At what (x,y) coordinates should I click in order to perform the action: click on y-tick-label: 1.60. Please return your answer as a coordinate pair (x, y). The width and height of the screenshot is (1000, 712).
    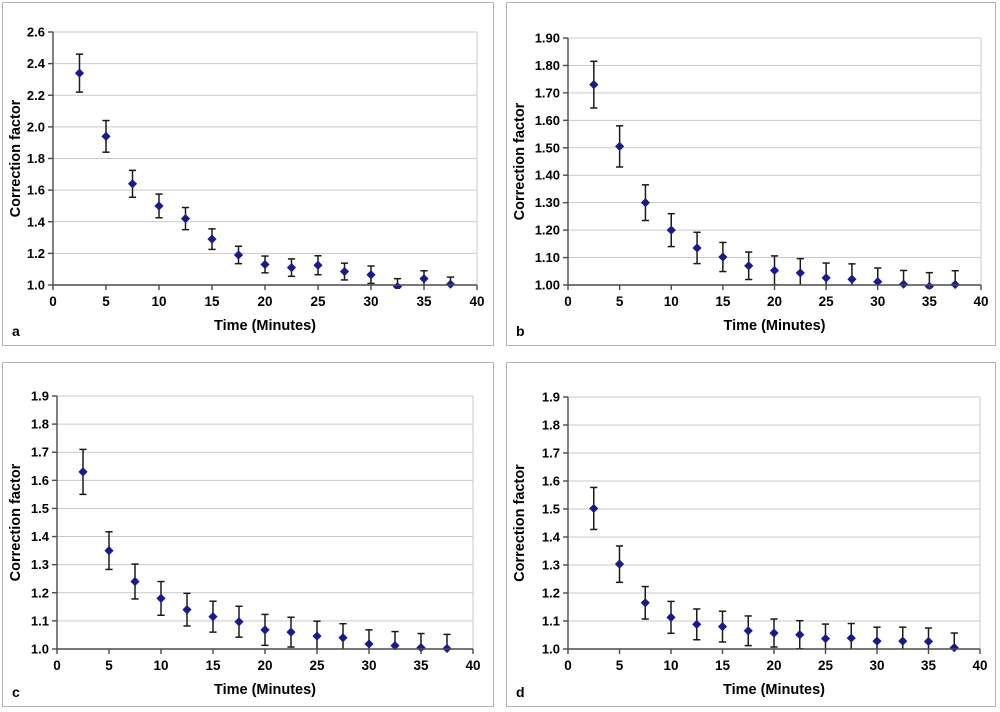
    Looking at the image, I should click on (547, 120).